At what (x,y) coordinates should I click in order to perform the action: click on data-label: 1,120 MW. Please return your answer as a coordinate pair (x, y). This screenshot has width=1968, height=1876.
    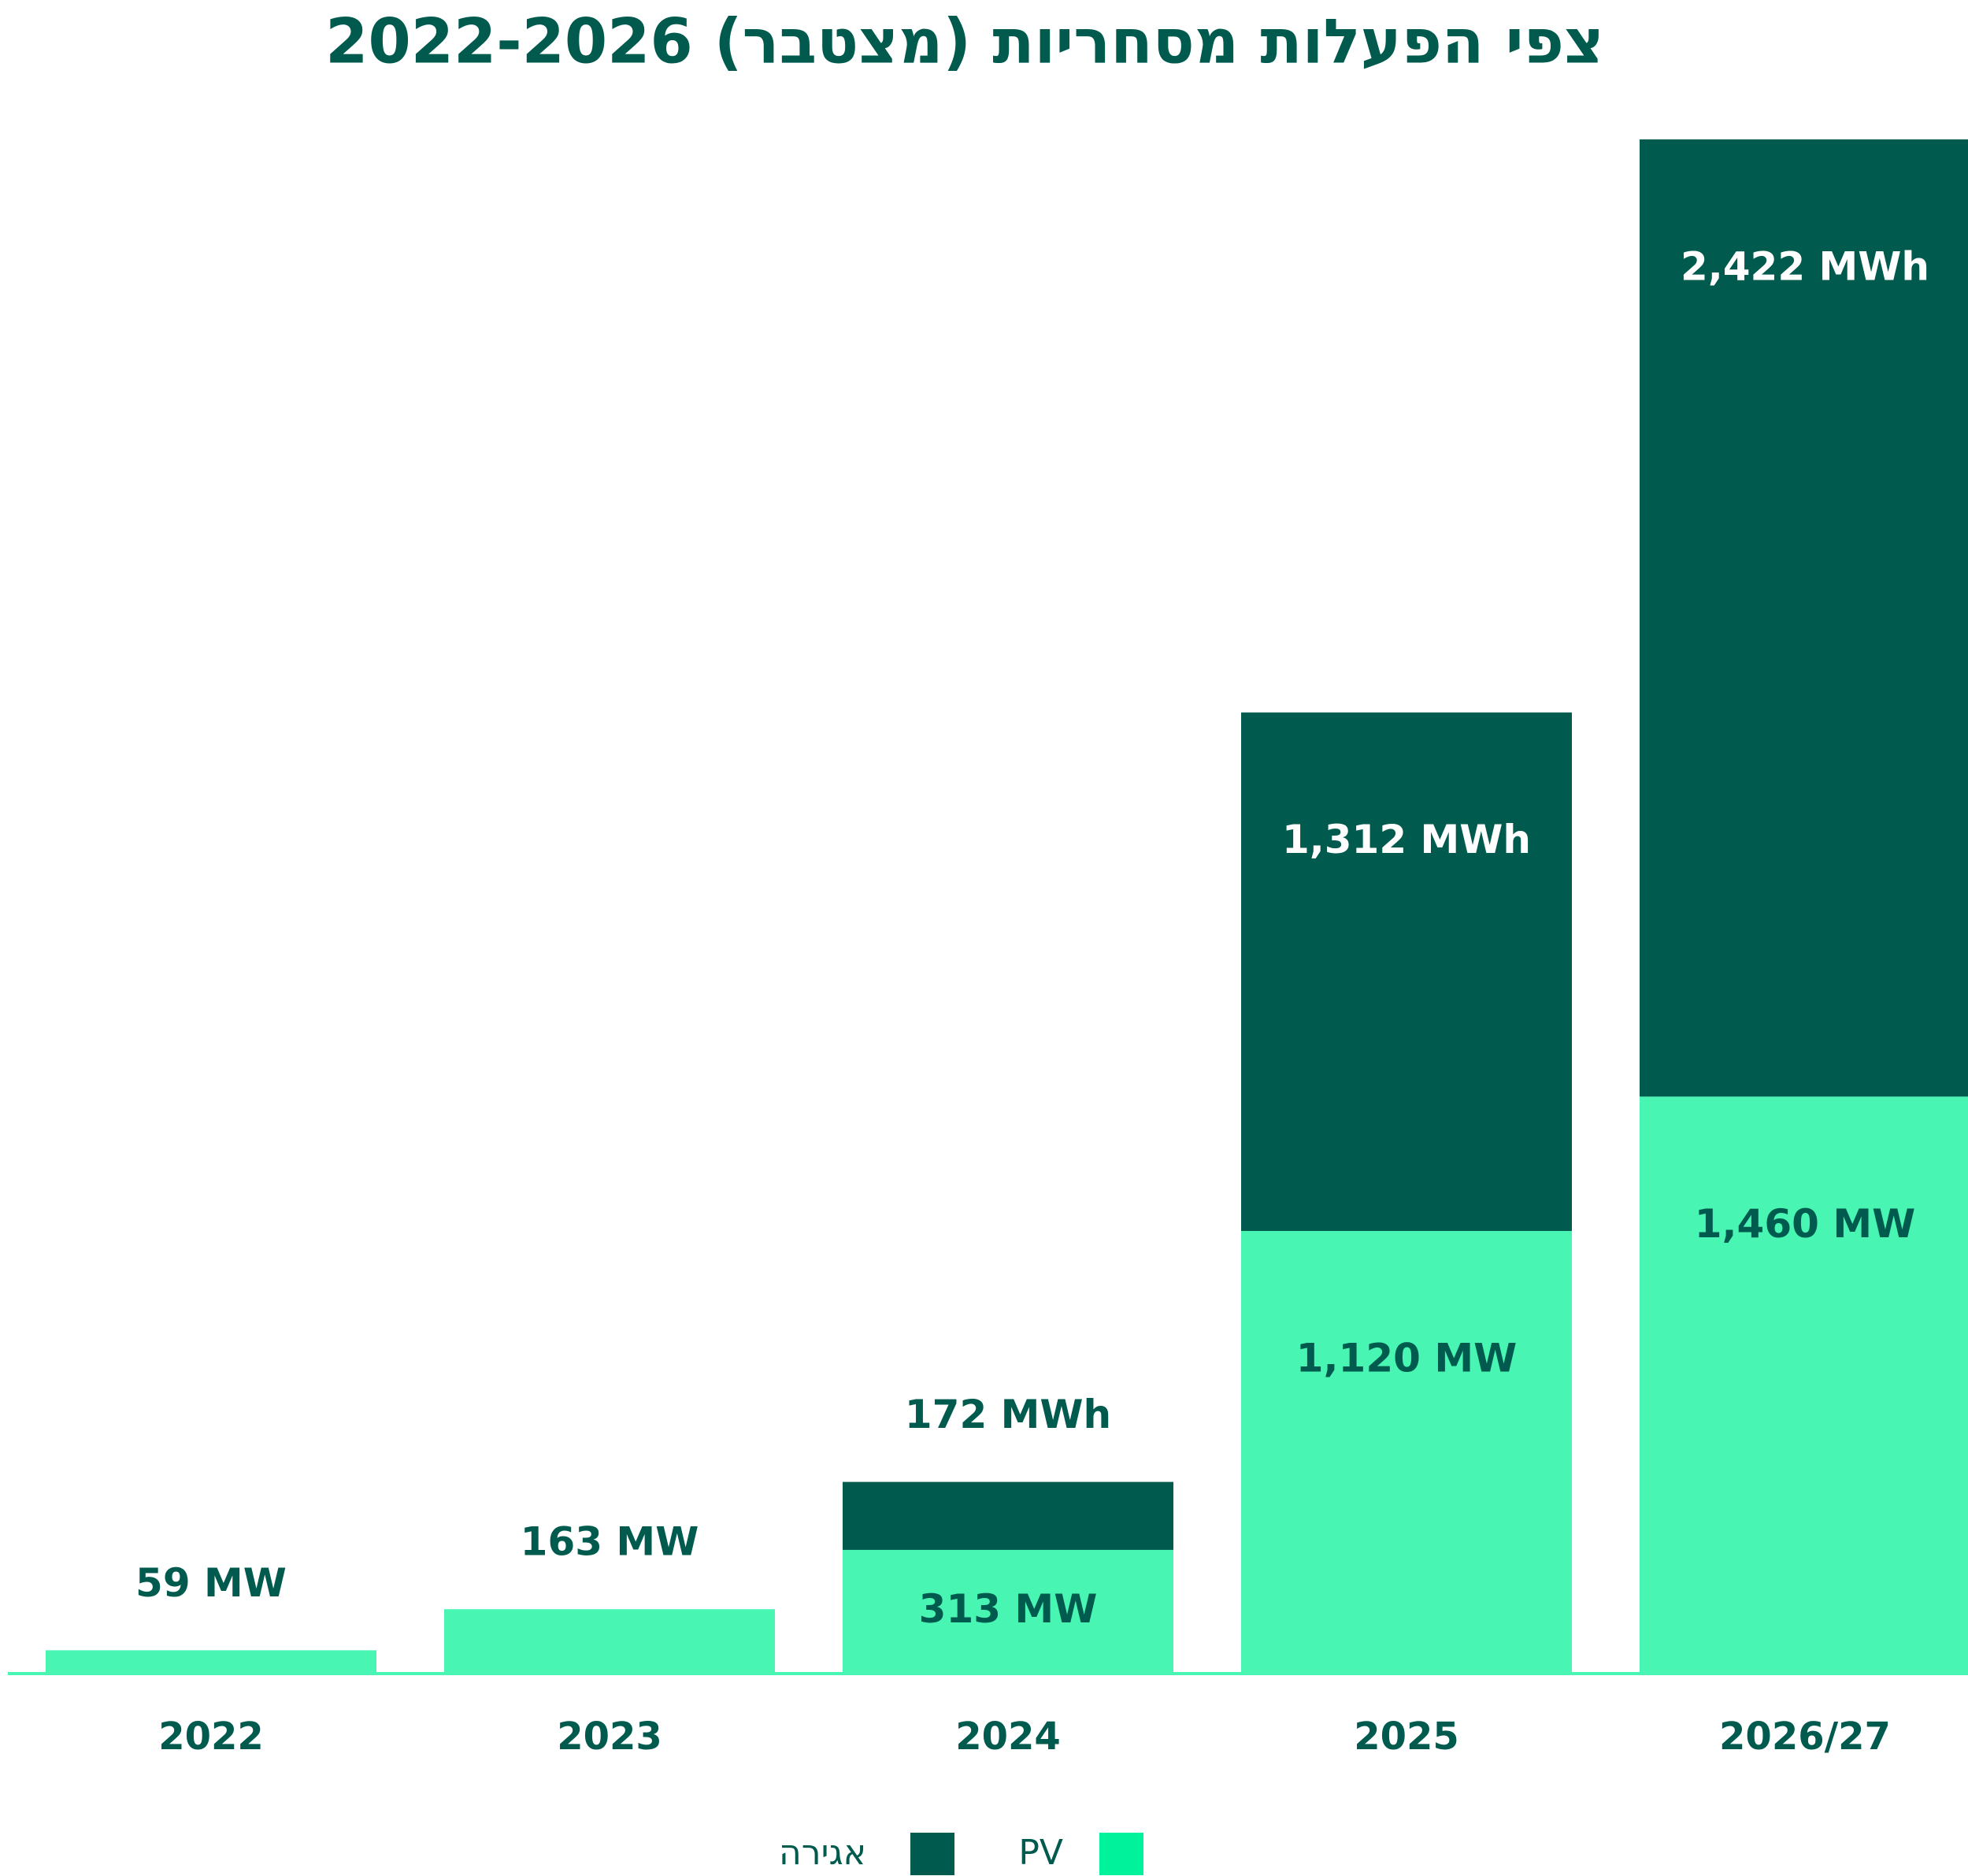
    Looking at the image, I should click on (1406, 1358).